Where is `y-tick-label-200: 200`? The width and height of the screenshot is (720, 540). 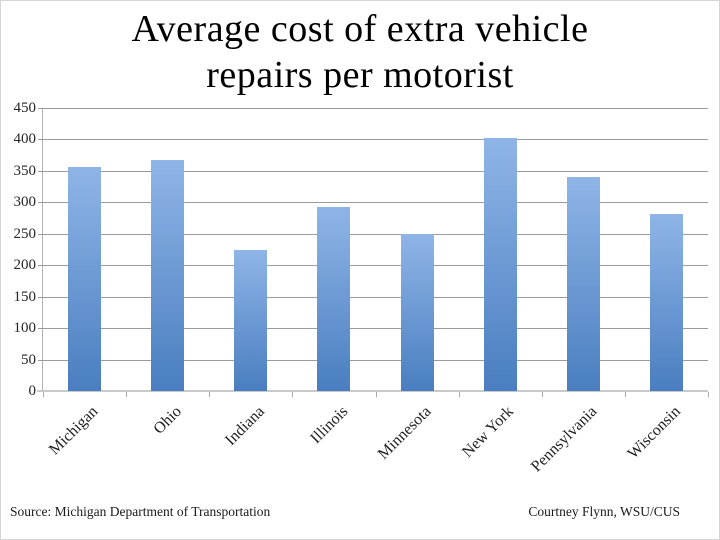
y-tick-label-200: 200 is located at coordinates (25, 265).